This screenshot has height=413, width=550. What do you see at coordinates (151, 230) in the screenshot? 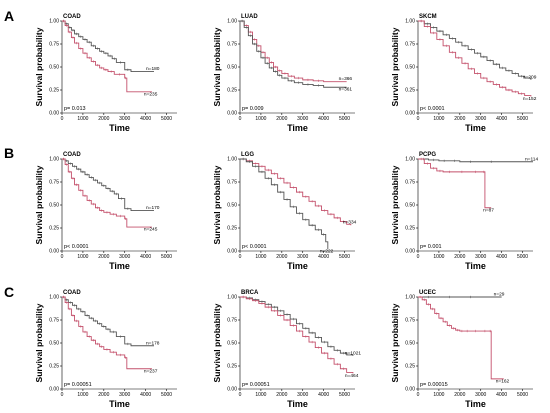
I see `series-n-label: n=245` at bounding box center [151, 230].